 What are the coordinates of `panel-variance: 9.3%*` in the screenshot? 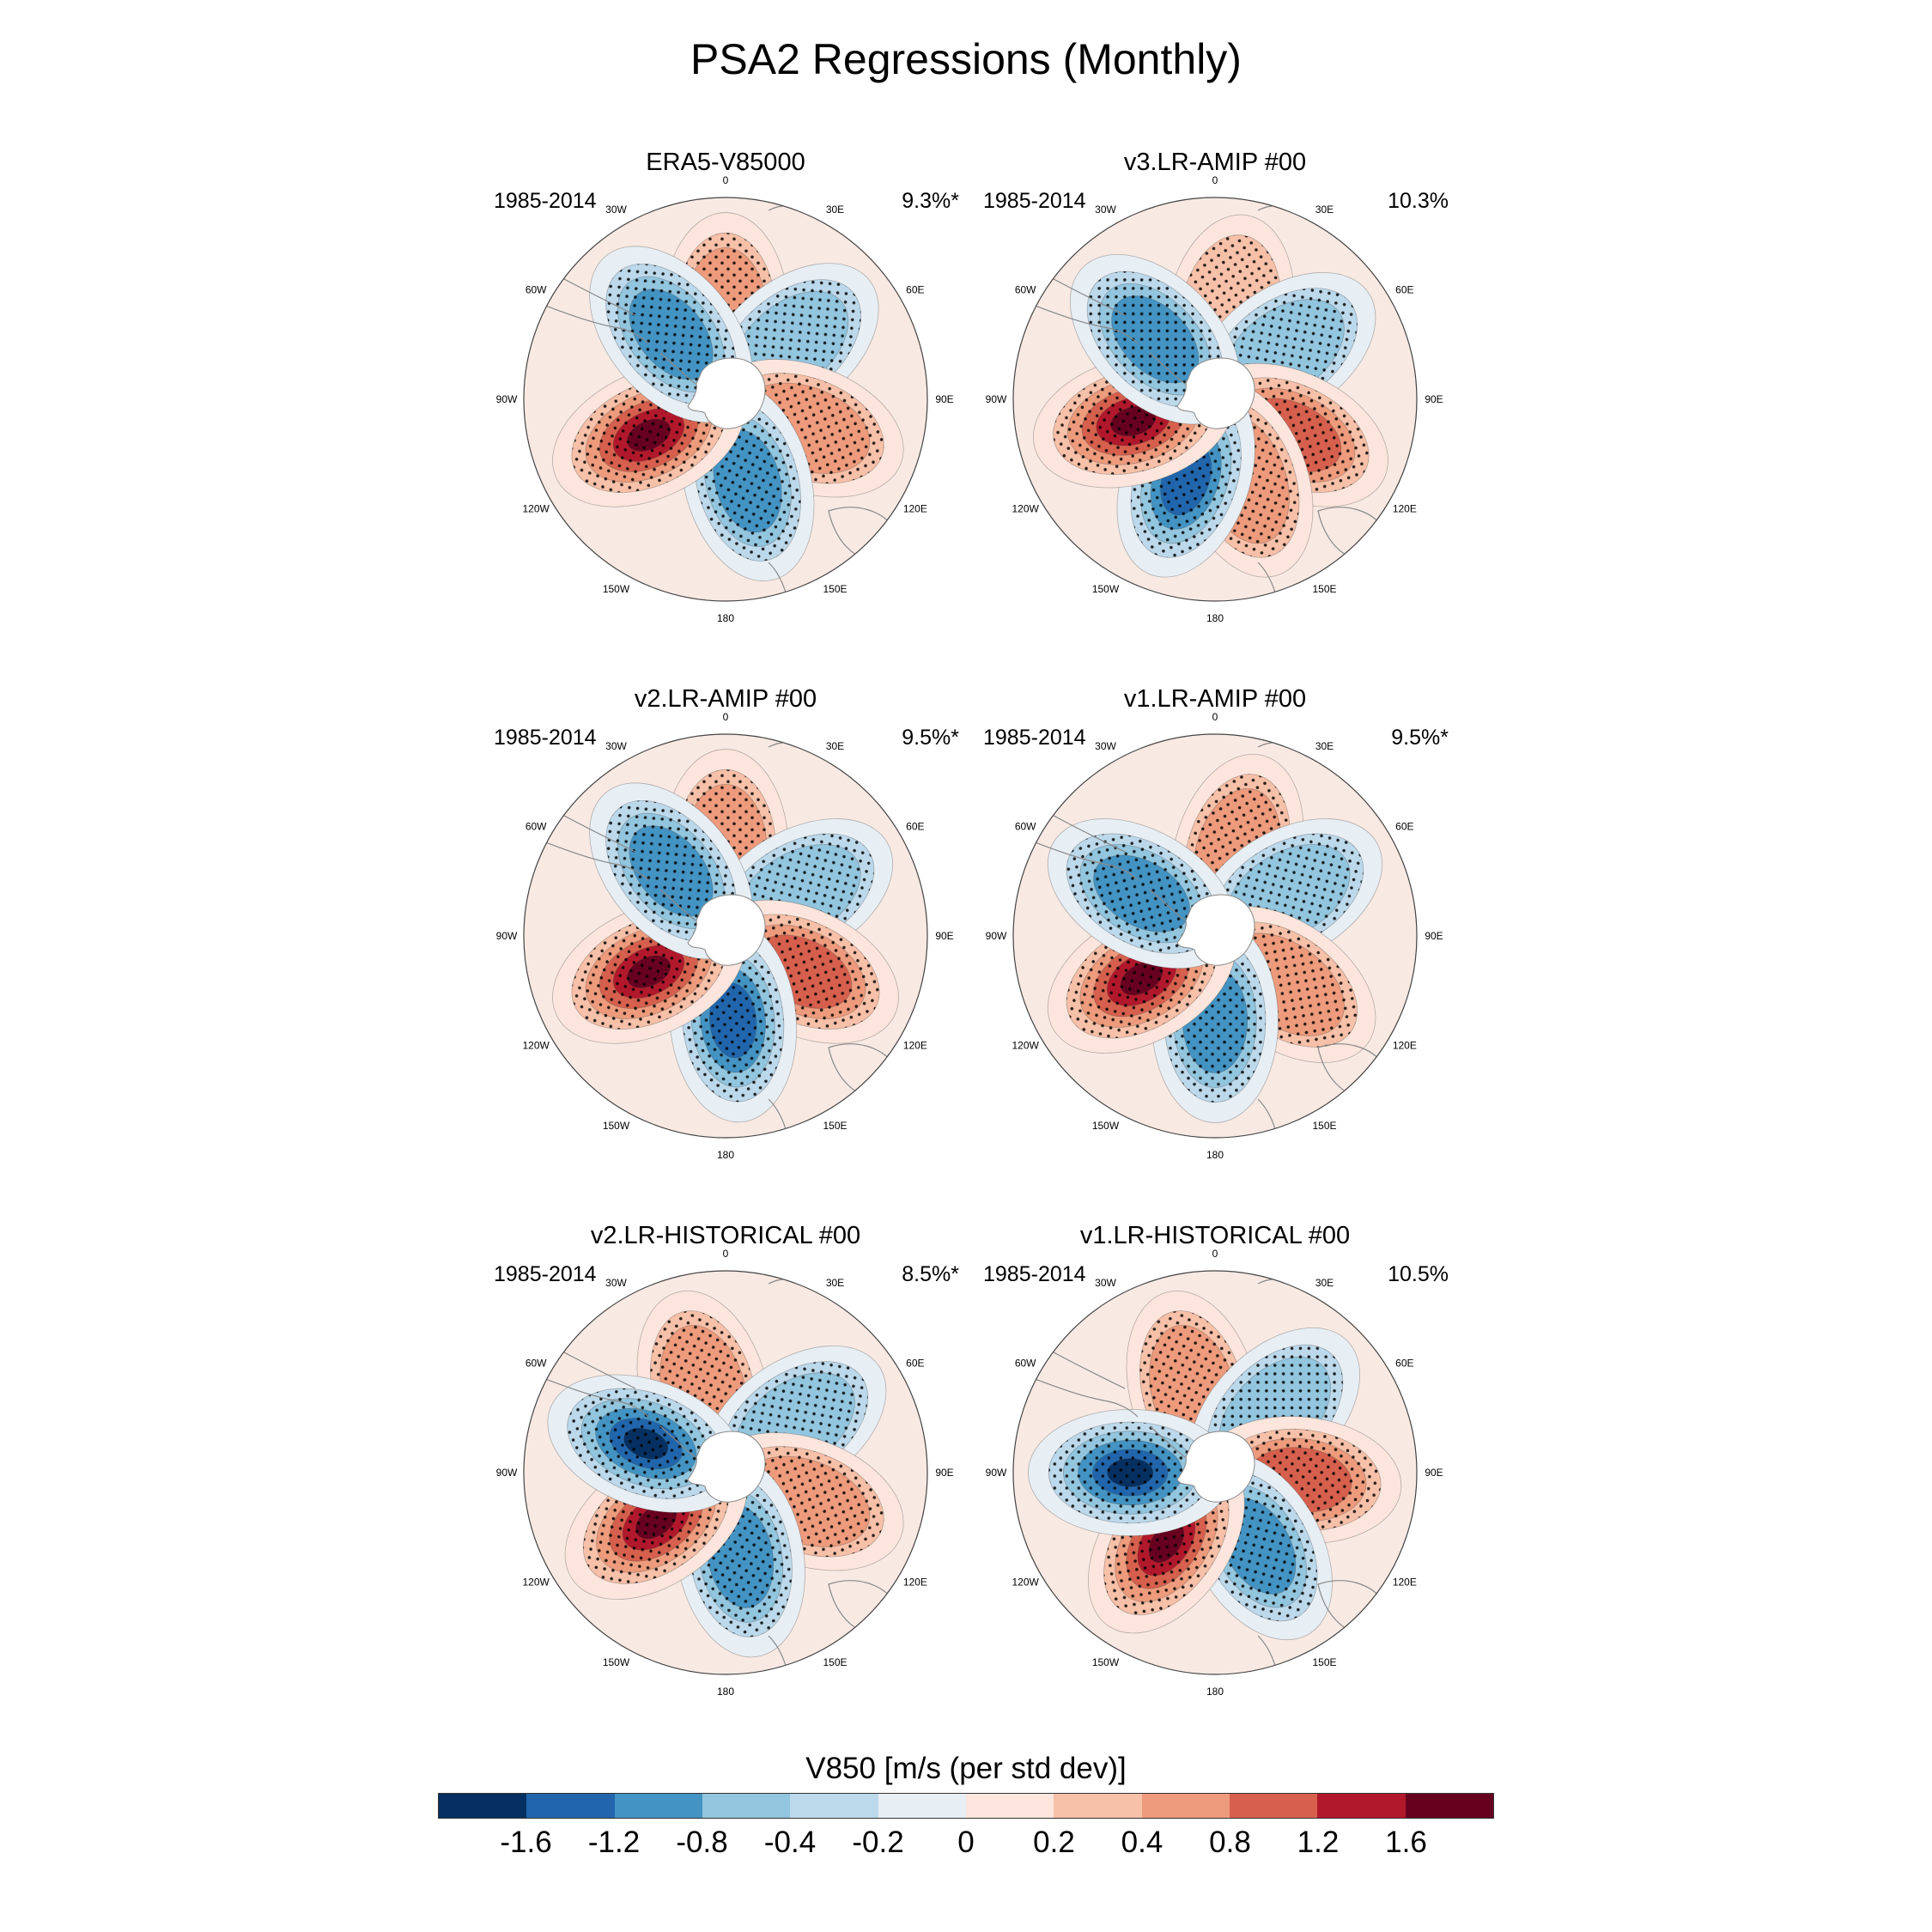 It's located at (930, 201).